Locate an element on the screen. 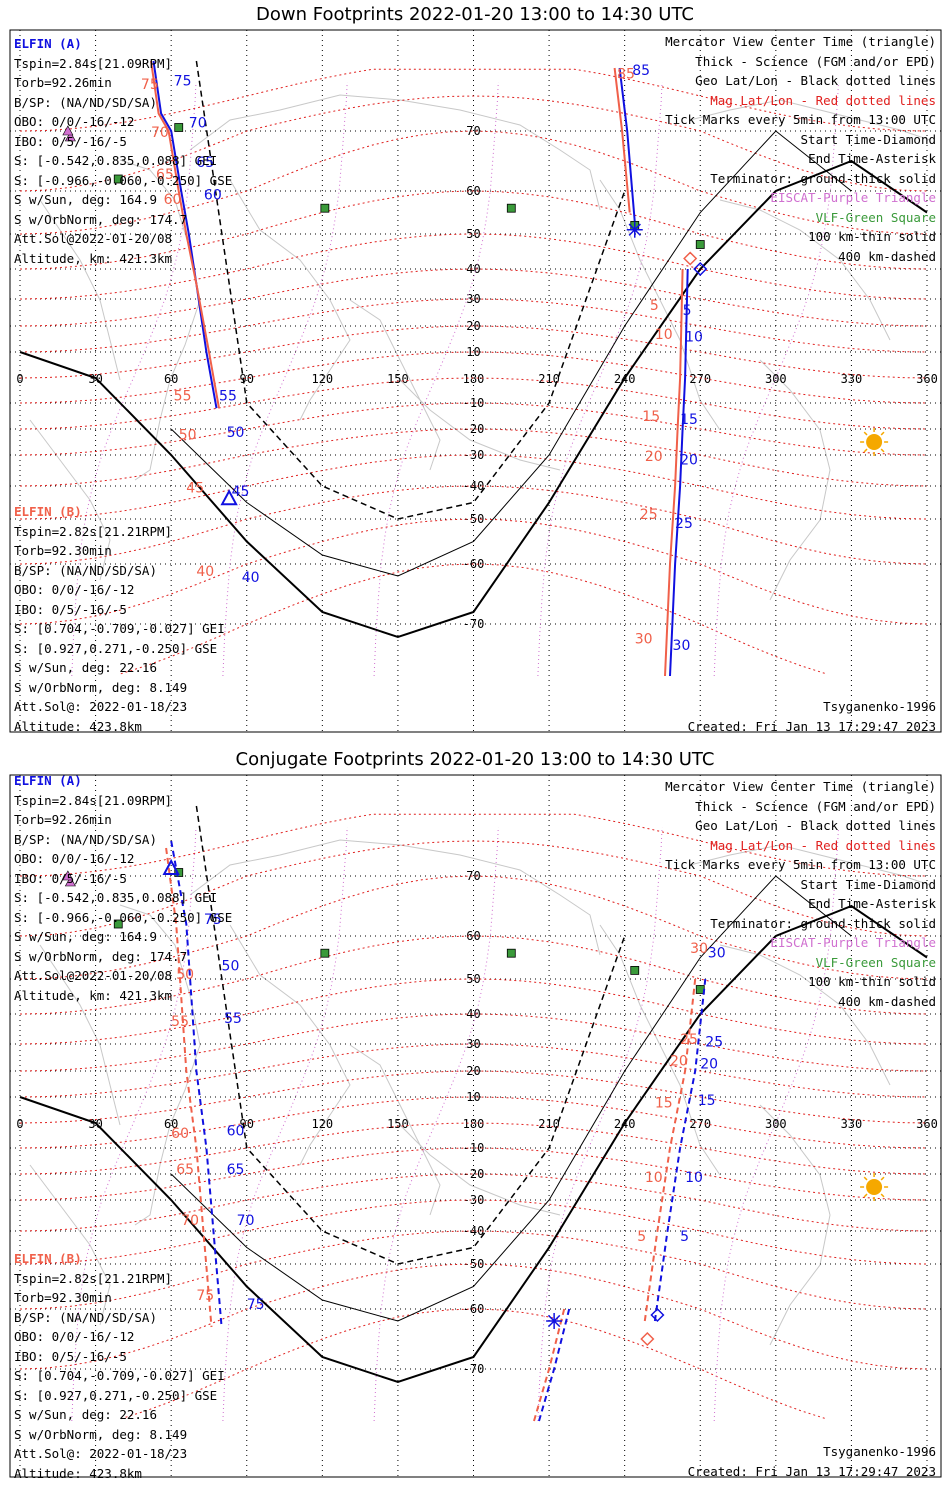 The height and width of the screenshot is (1500, 950). elfin_b-info-line: Tspin=2.82s[21.21RPM] is located at coordinates (93, 531).